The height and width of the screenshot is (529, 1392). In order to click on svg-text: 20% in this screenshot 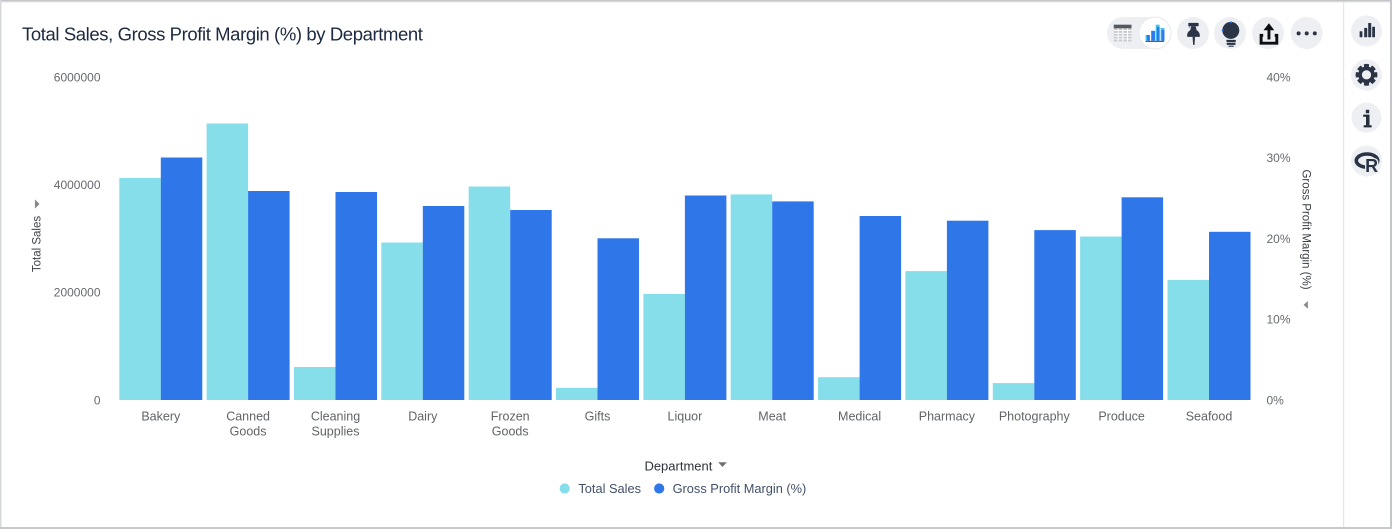, I will do `click(1279, 239)`.